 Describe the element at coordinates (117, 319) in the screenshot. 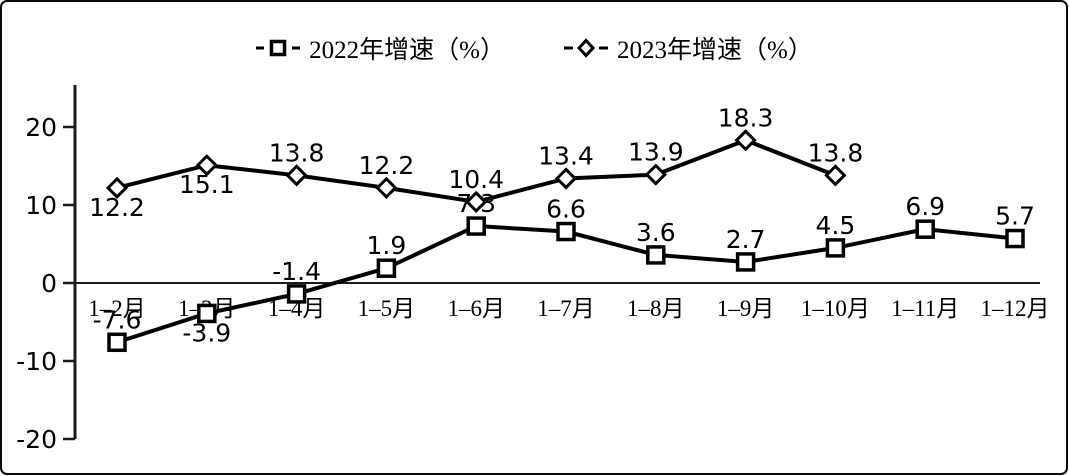

I see `data-label: -7.6` at that location.